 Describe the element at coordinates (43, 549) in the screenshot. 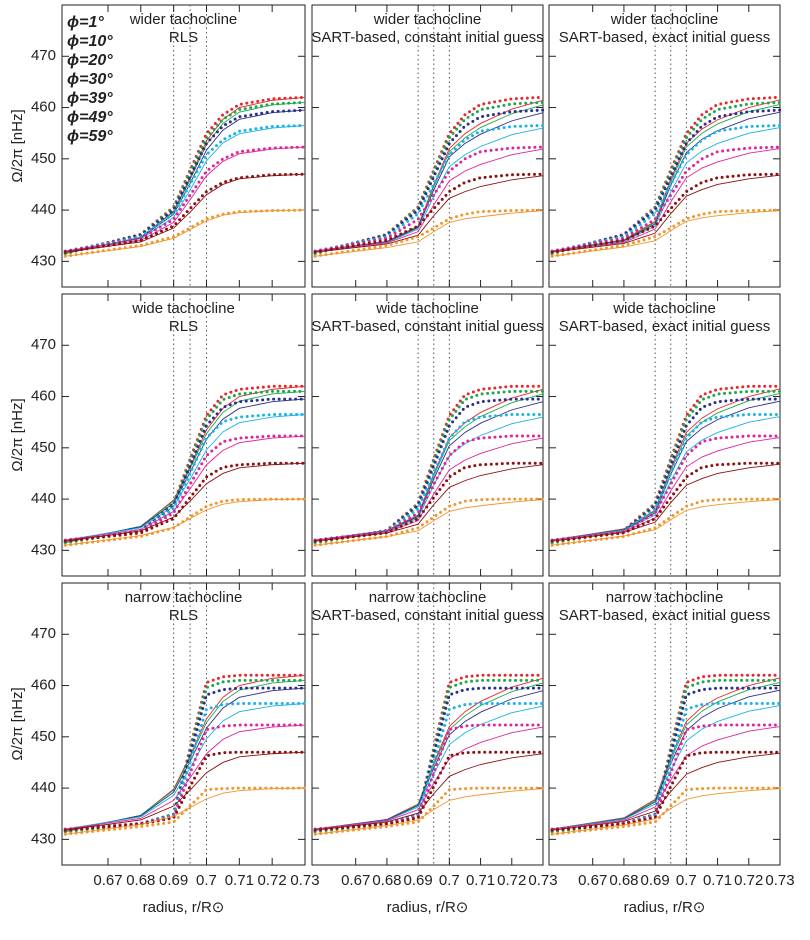

I see `y-tick-label: 430` at that location.